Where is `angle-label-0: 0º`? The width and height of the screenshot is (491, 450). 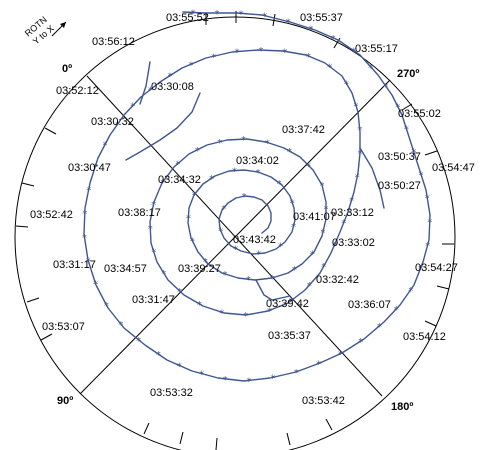 angle-label-0: 0º is located at coordinates (67, 69).